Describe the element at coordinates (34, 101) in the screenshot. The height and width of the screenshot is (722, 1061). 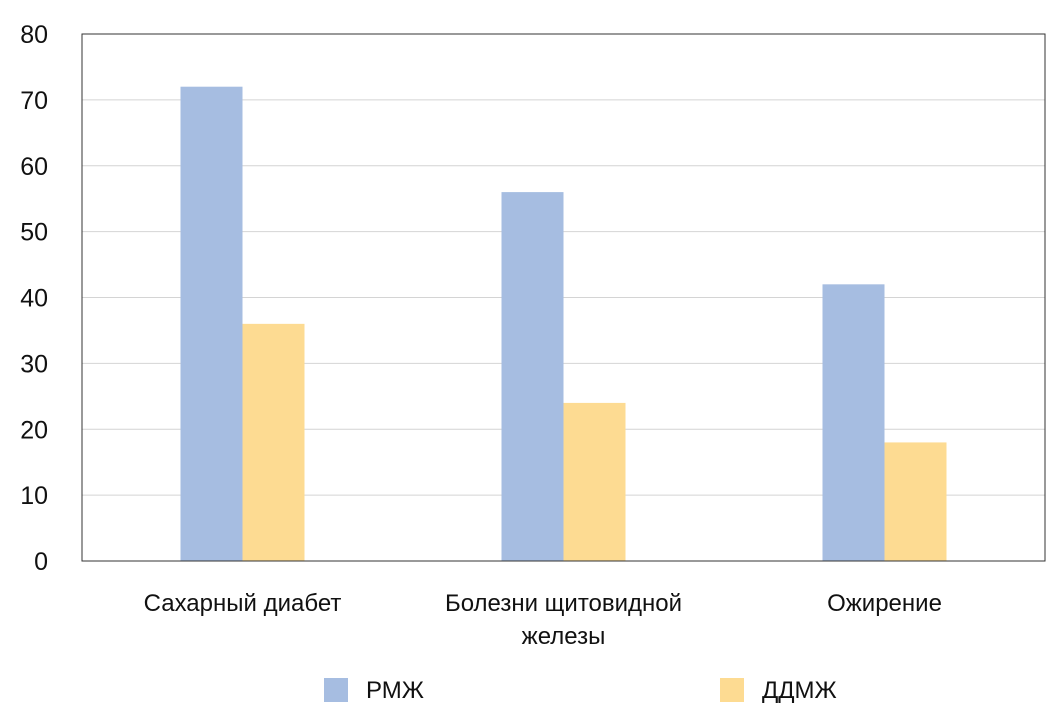
I see `y-tick-label: 70` at that location.